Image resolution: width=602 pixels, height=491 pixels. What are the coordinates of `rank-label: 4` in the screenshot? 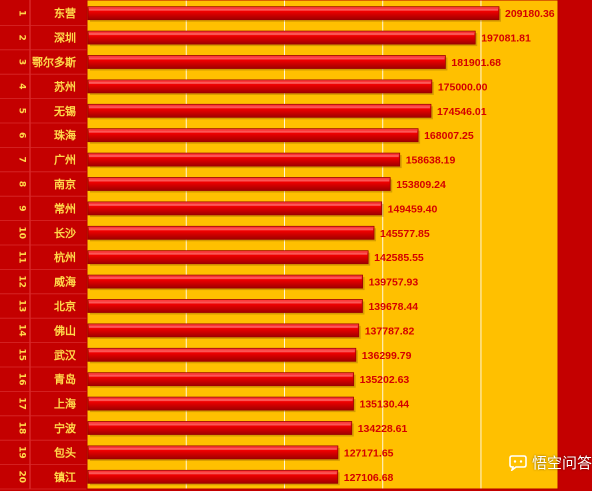 It's located at (22, 86).